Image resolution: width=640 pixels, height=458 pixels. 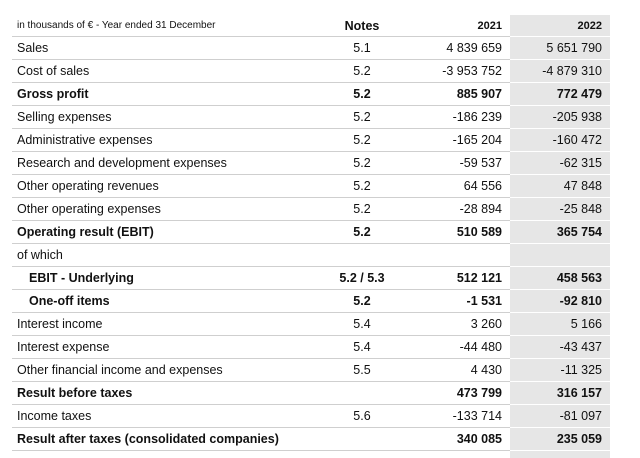 What do you see at coordinates (157, 393) in the screenshot?
I see `row-label: Result before taxes` at bounding box center [157, 393].